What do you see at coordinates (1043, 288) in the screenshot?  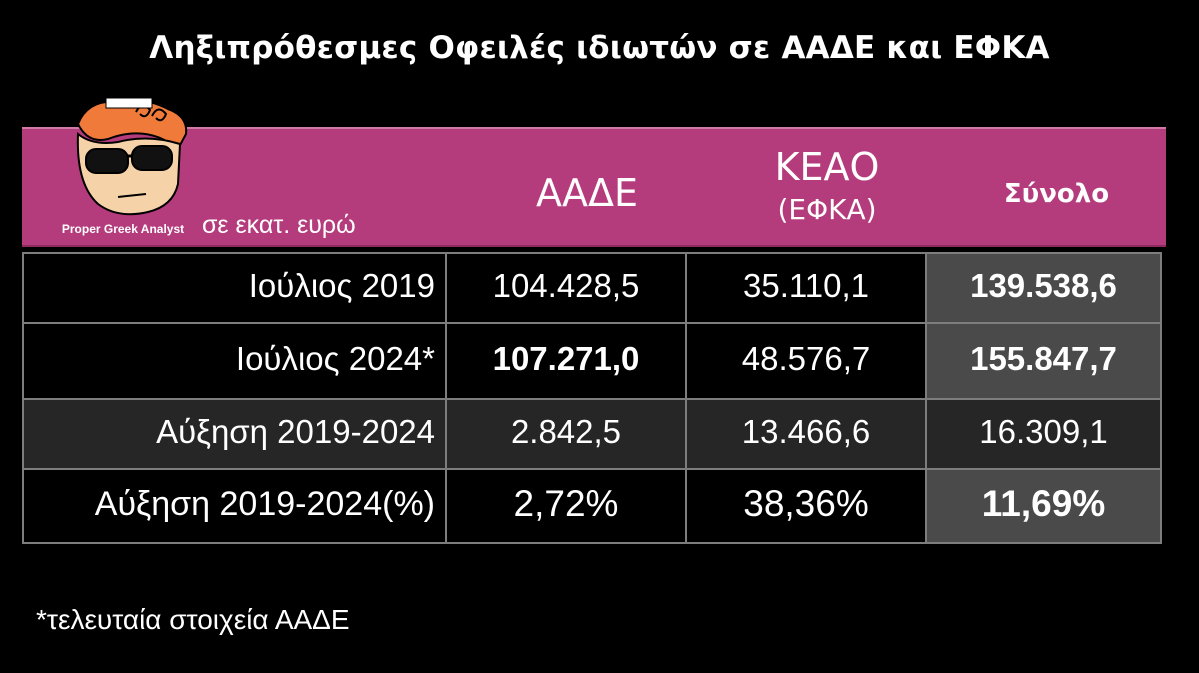 I see `cell-total: 139.538,6` at bounding box center [1043, 288].